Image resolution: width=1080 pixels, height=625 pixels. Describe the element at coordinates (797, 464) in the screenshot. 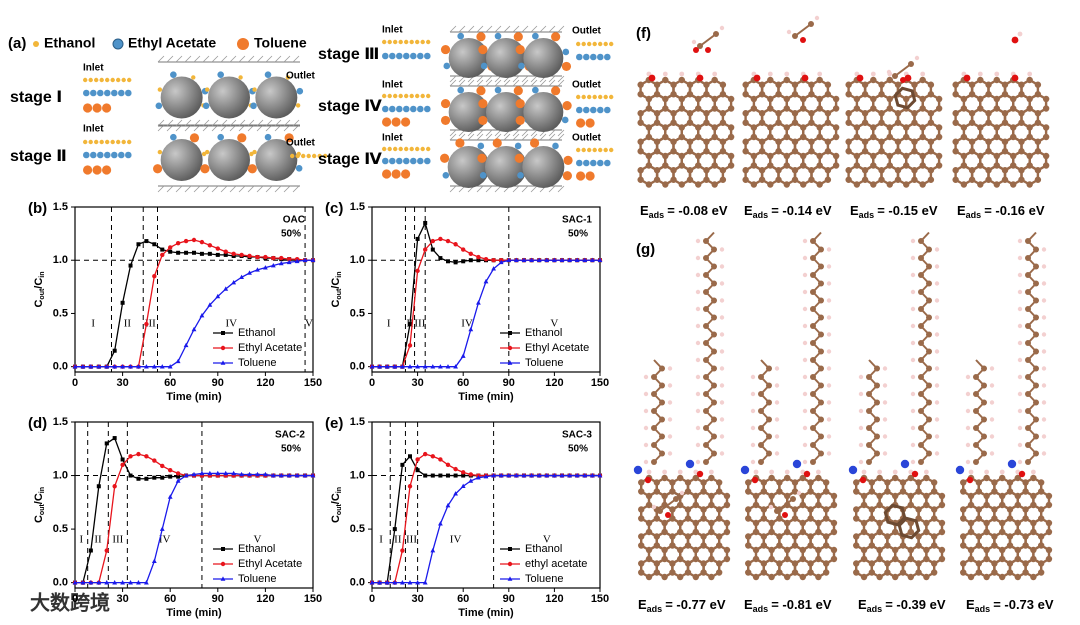

I see `nitrogen-atom` at that location.